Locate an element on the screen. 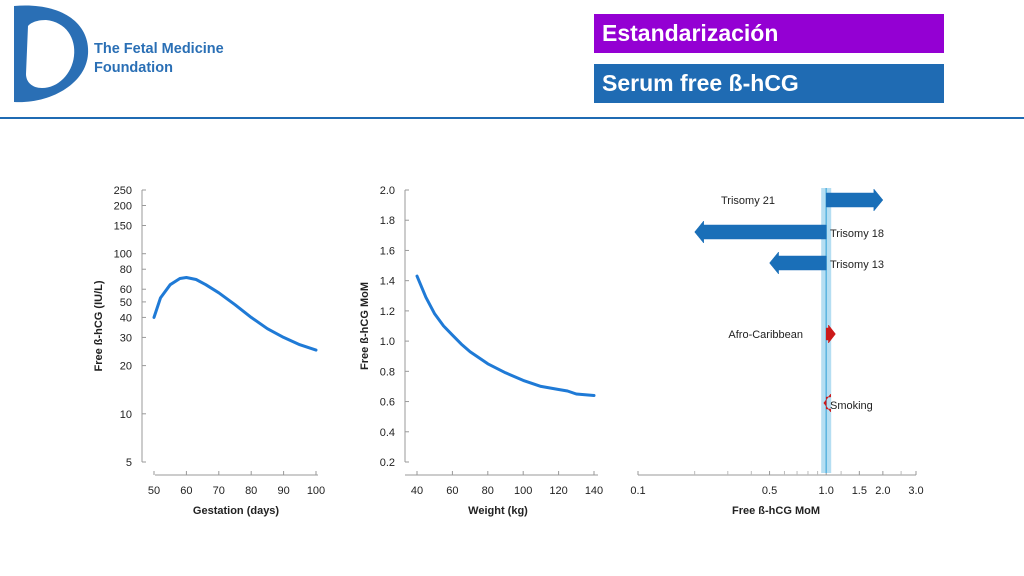 The image size is (1024, 576). chart1-x-tick-label: 90 is located at coordinates (283, 491).